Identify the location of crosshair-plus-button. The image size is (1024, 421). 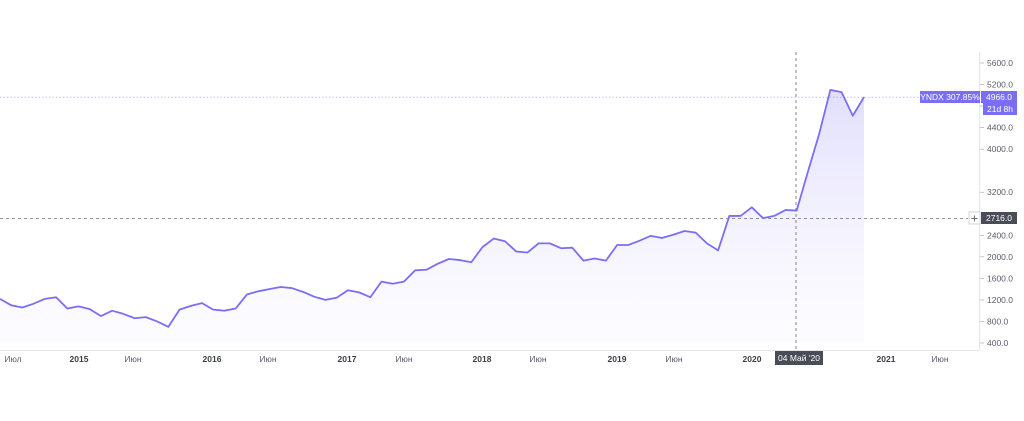
(974, 218).